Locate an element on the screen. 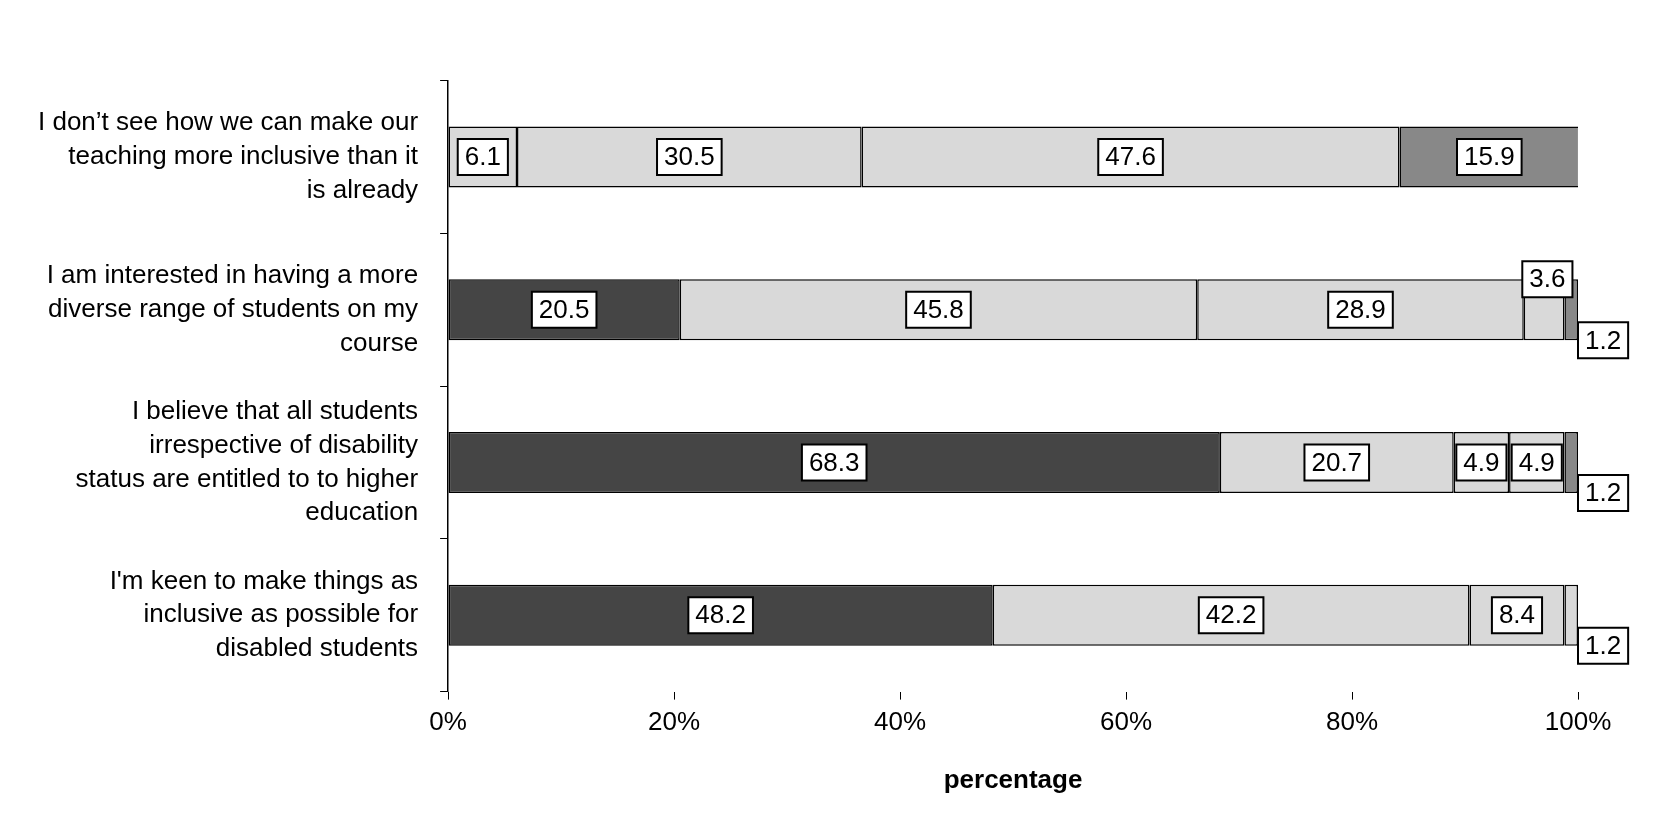 Image resolution: width=1663 pixels, height=818 pixels. data-label: 6.1 is located at coordinates (482, 156).